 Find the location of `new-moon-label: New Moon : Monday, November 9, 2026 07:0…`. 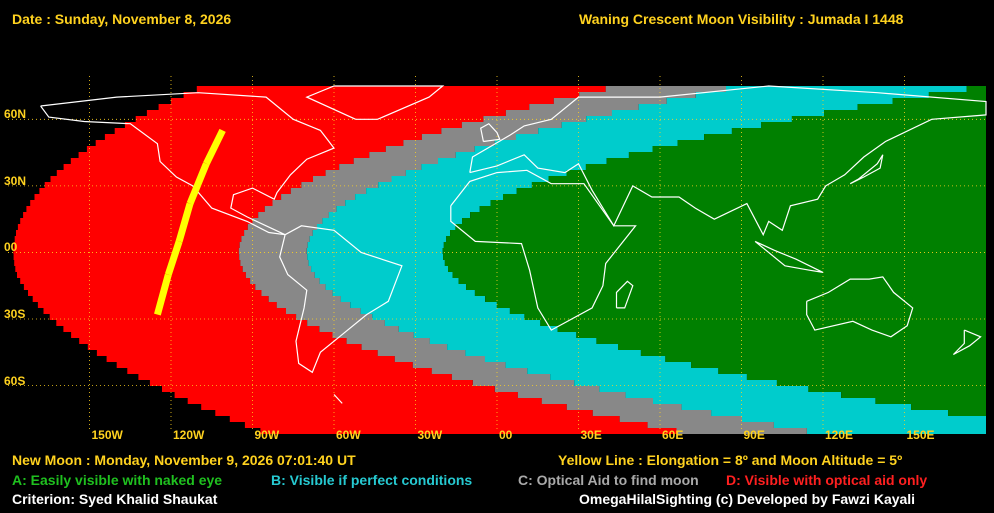

new-moon-label: New Moon : Monday, November 9, 2026 07:0… is located at coordinates (184, 460).